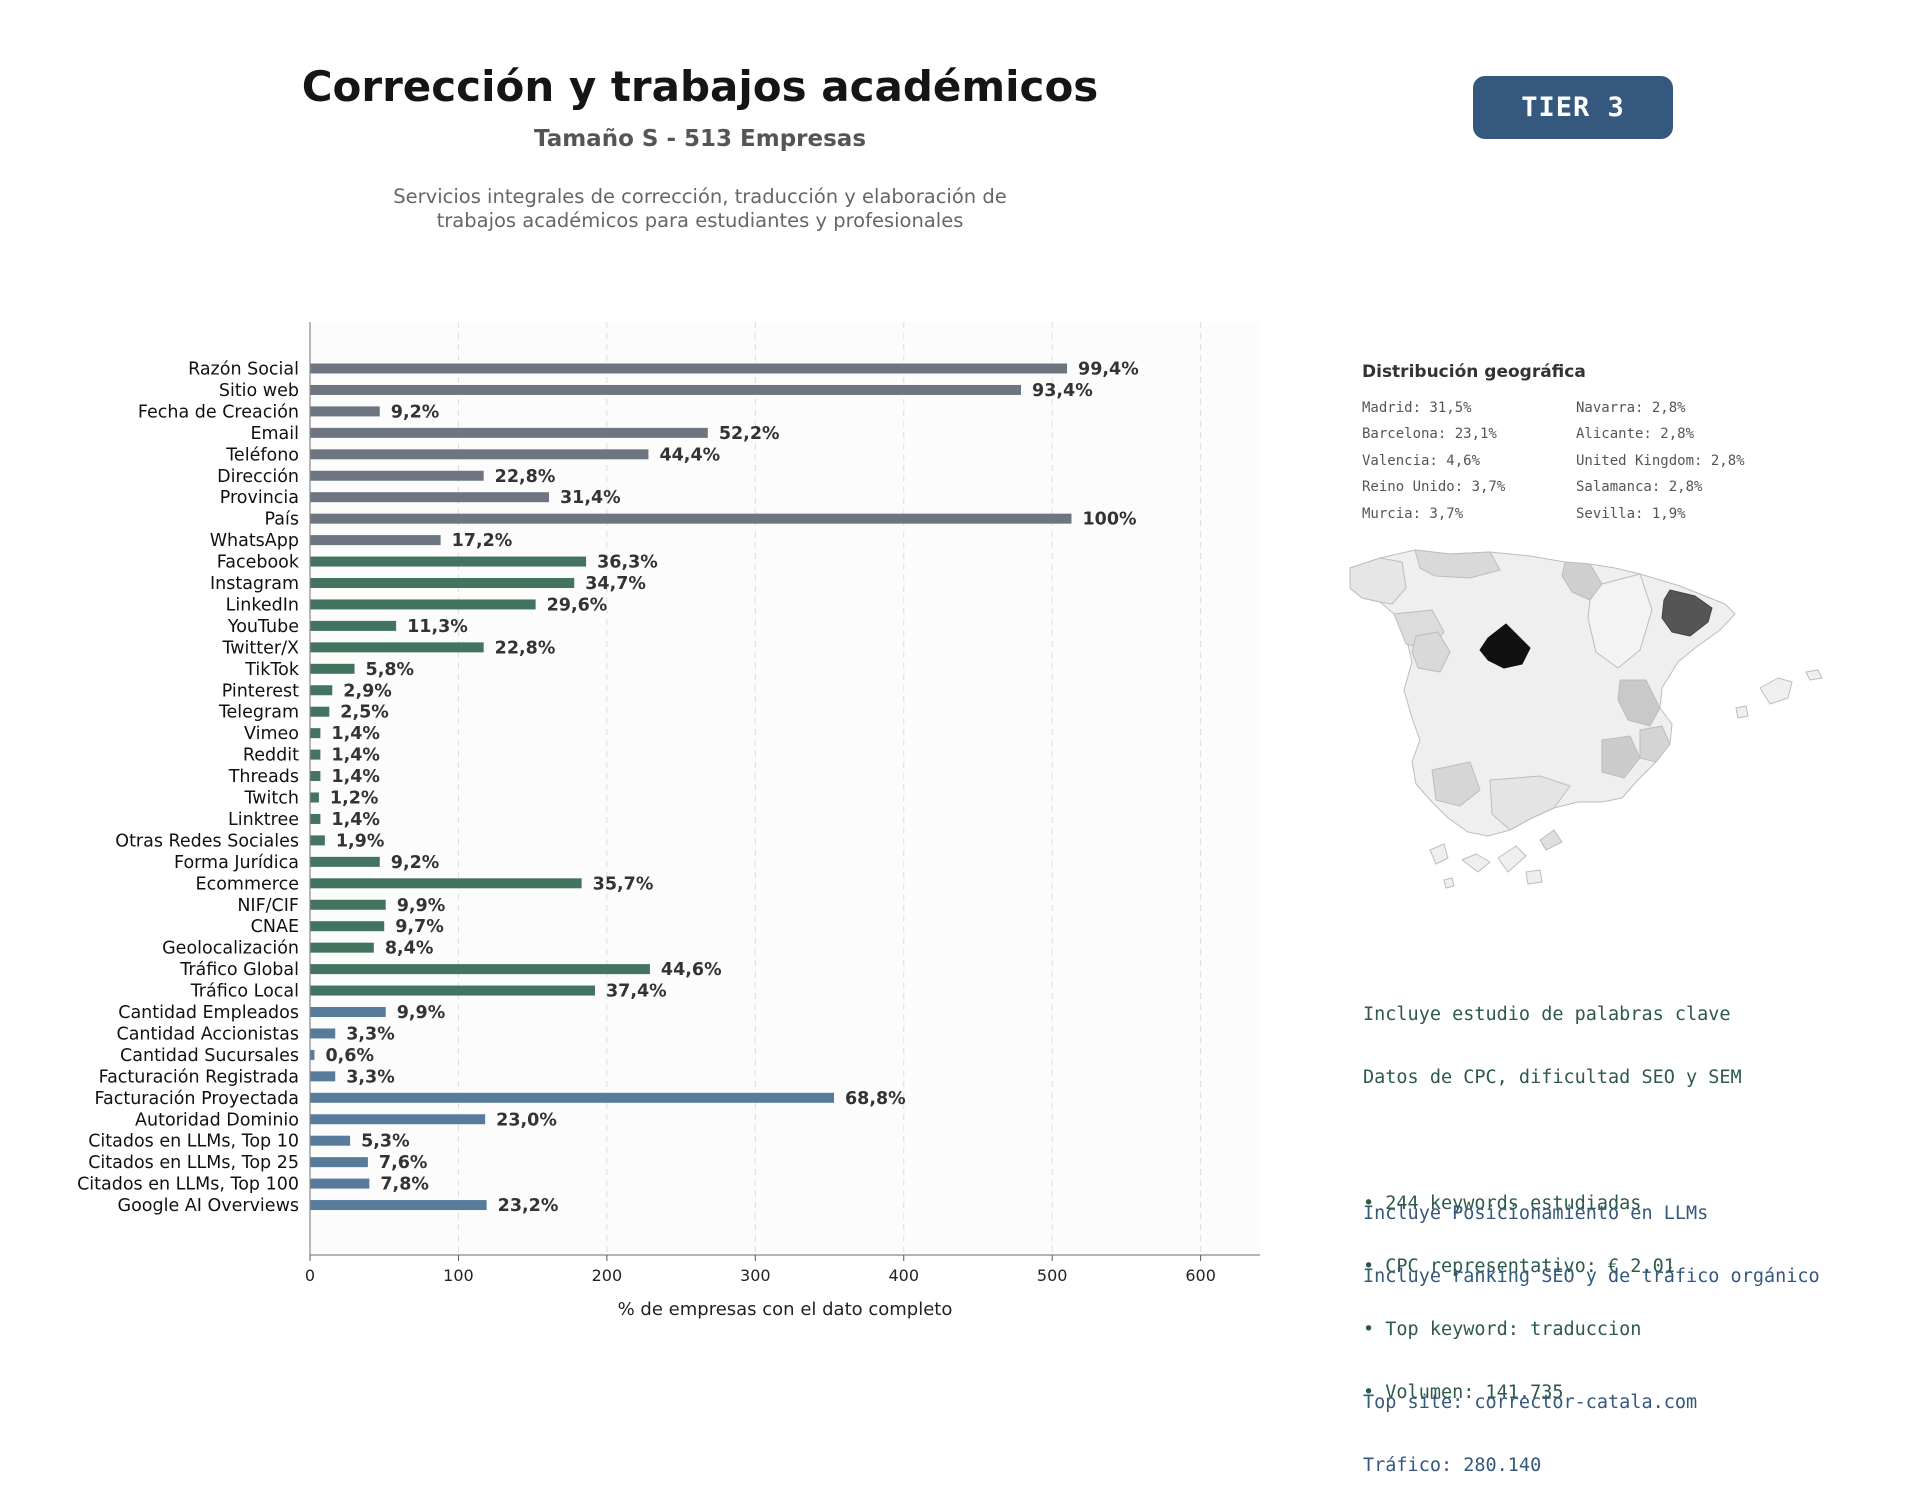 This screenshot has width=1920, height=1497. Describe the element at coordinates (590, 498) in the screenshot. I see `bar-value-label: 31,4%` at that location.